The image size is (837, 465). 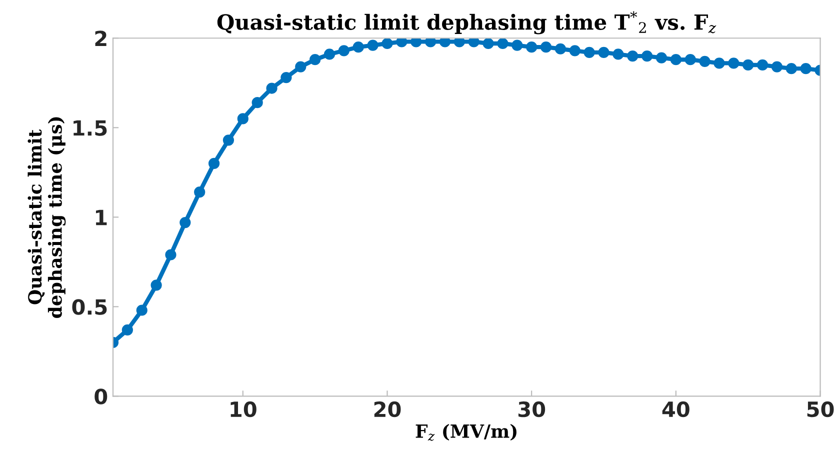 I want to click on y-tick-label: 0.5, so click(x=89, y=307).